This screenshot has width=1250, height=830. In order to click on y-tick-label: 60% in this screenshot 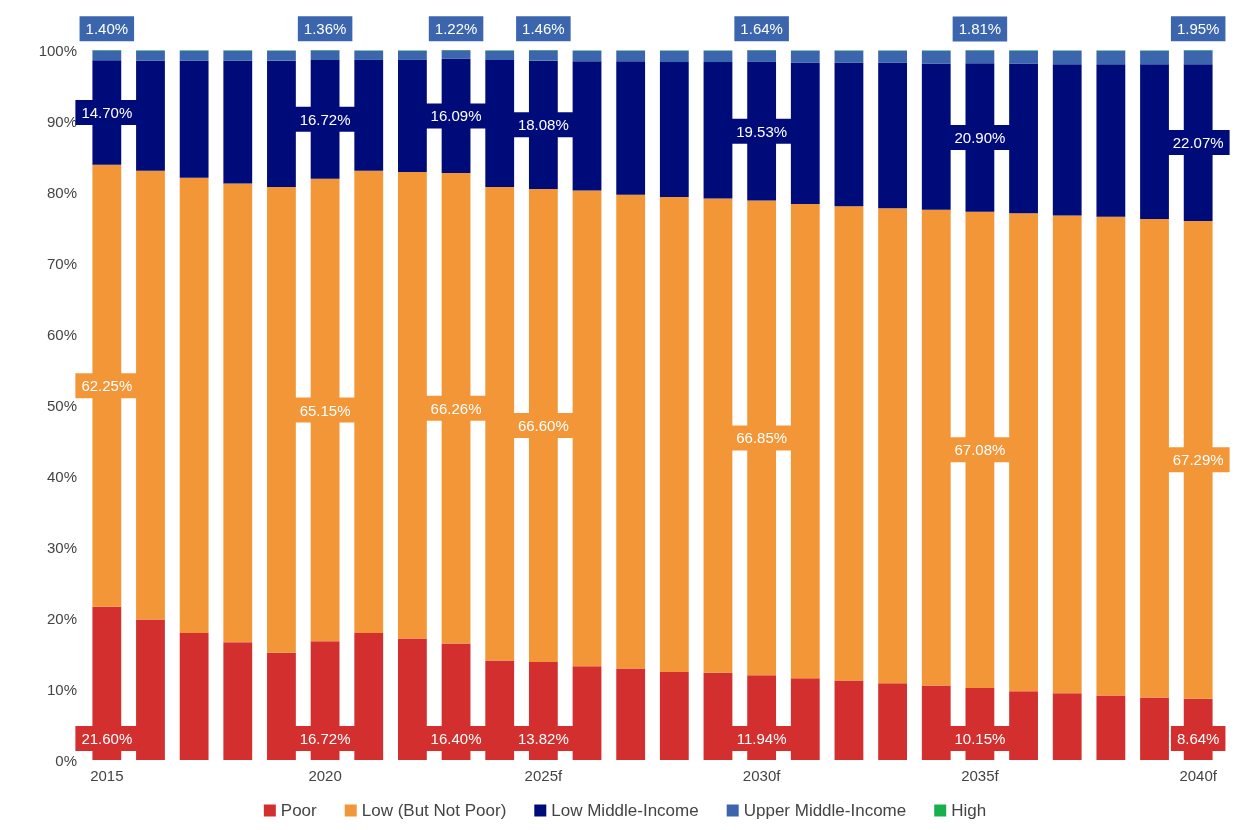, I will do `click(61, 334)`.